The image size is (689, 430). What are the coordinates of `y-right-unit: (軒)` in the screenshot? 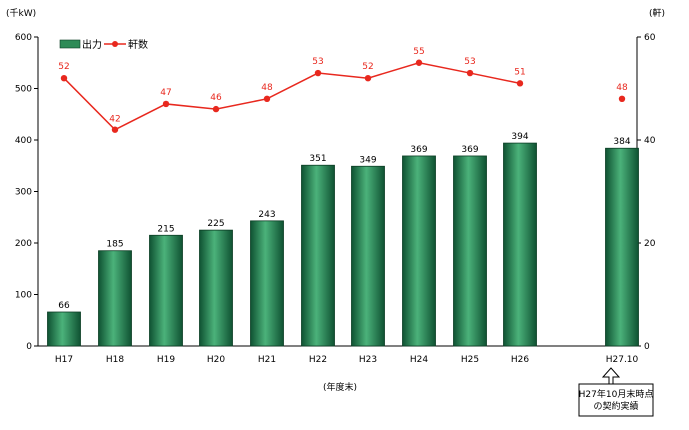 It's located at (657, 13).